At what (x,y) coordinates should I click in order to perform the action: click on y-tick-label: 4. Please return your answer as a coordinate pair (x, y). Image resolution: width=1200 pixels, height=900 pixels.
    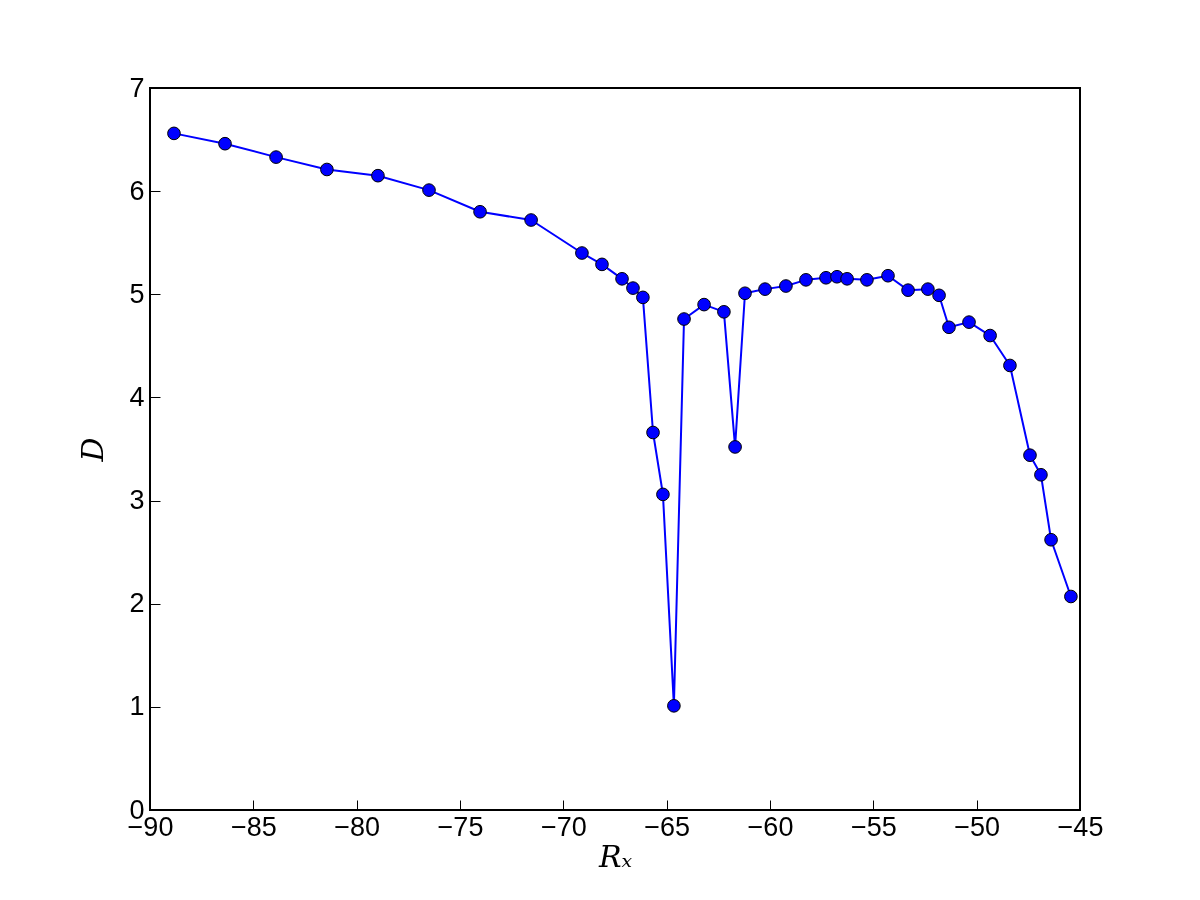
    Looking at the image, I should click on (137, 396).